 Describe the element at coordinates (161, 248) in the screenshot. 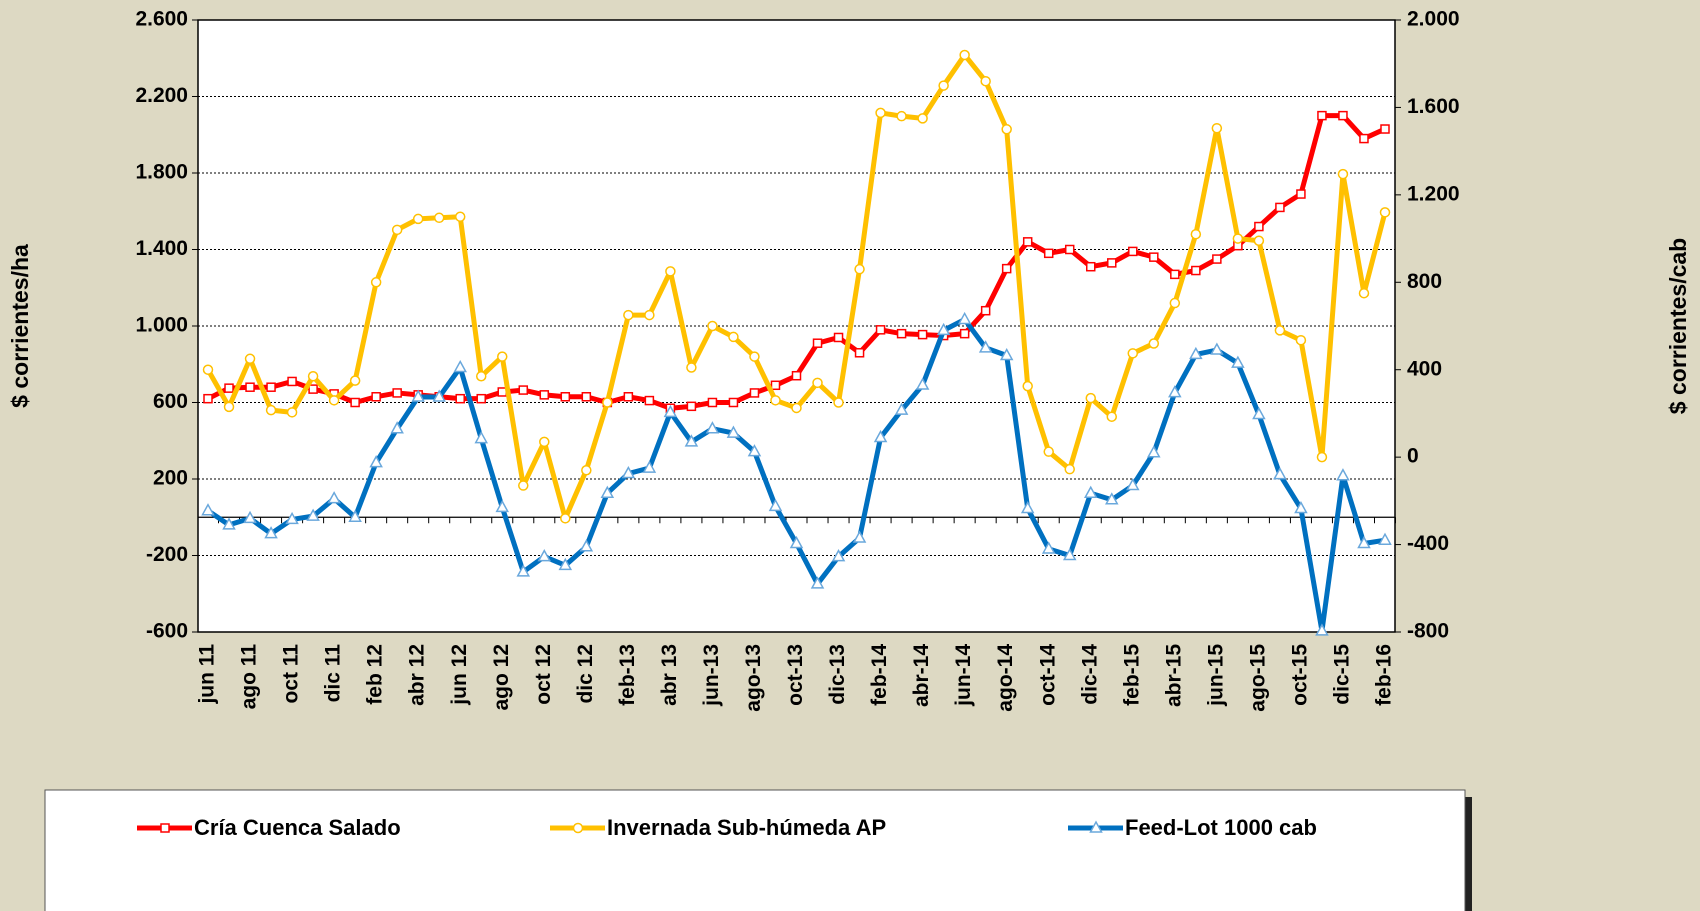

I see `y-tick-label: 1.400` at that location.